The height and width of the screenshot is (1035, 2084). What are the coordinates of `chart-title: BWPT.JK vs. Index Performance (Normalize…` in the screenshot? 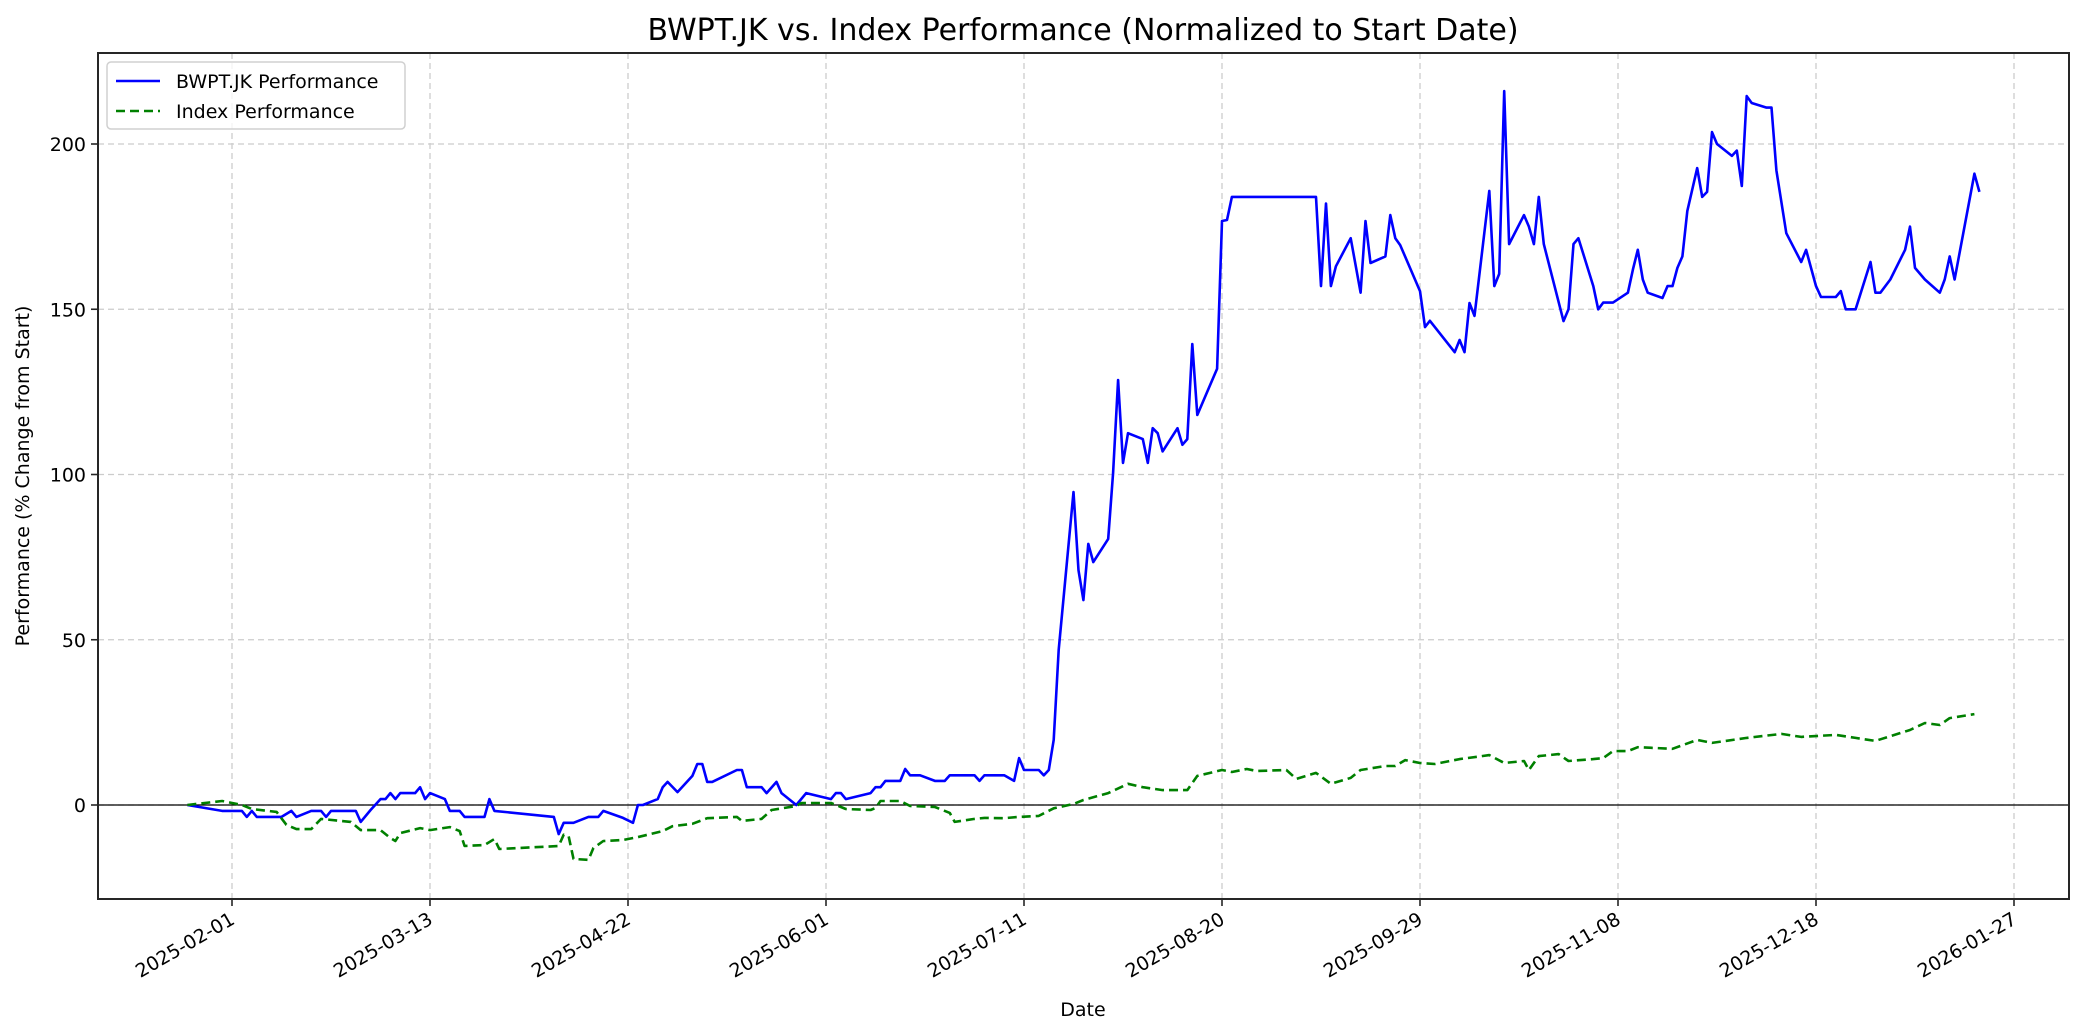 It's located at (1082, 30).